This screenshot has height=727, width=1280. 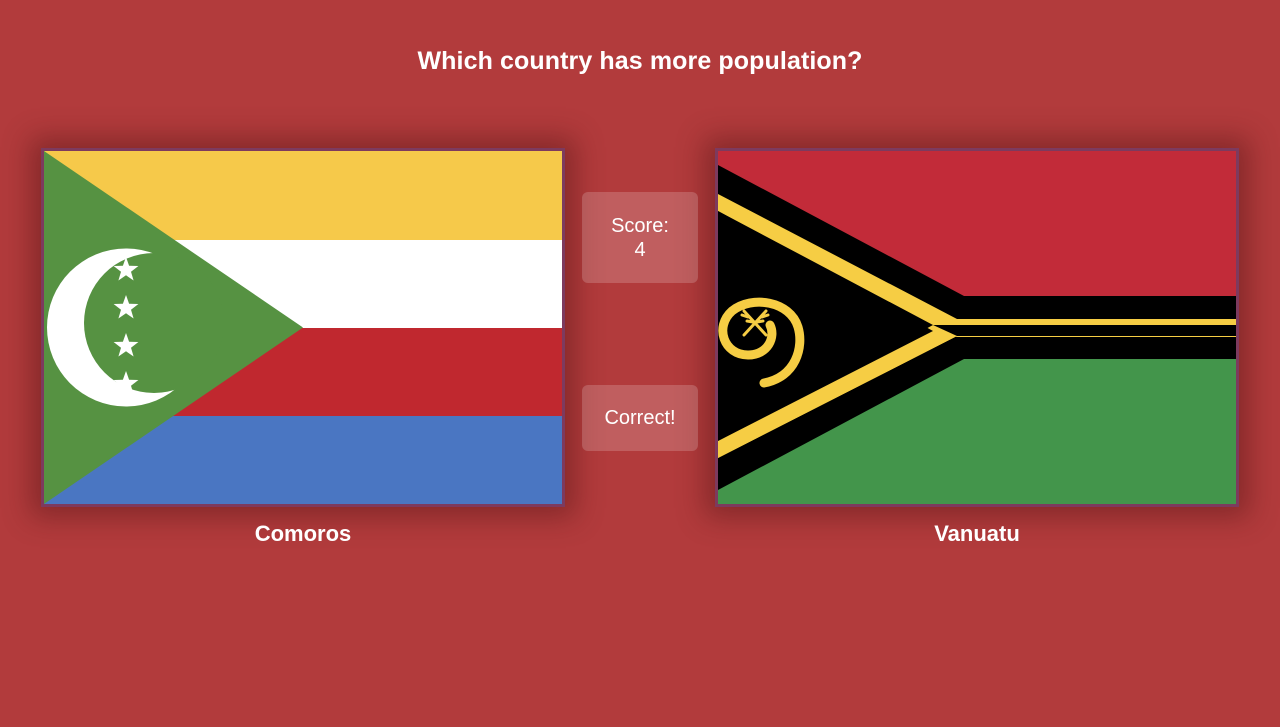 I want to click on question-title: Which country has more population?, so click(x=640, y=61).